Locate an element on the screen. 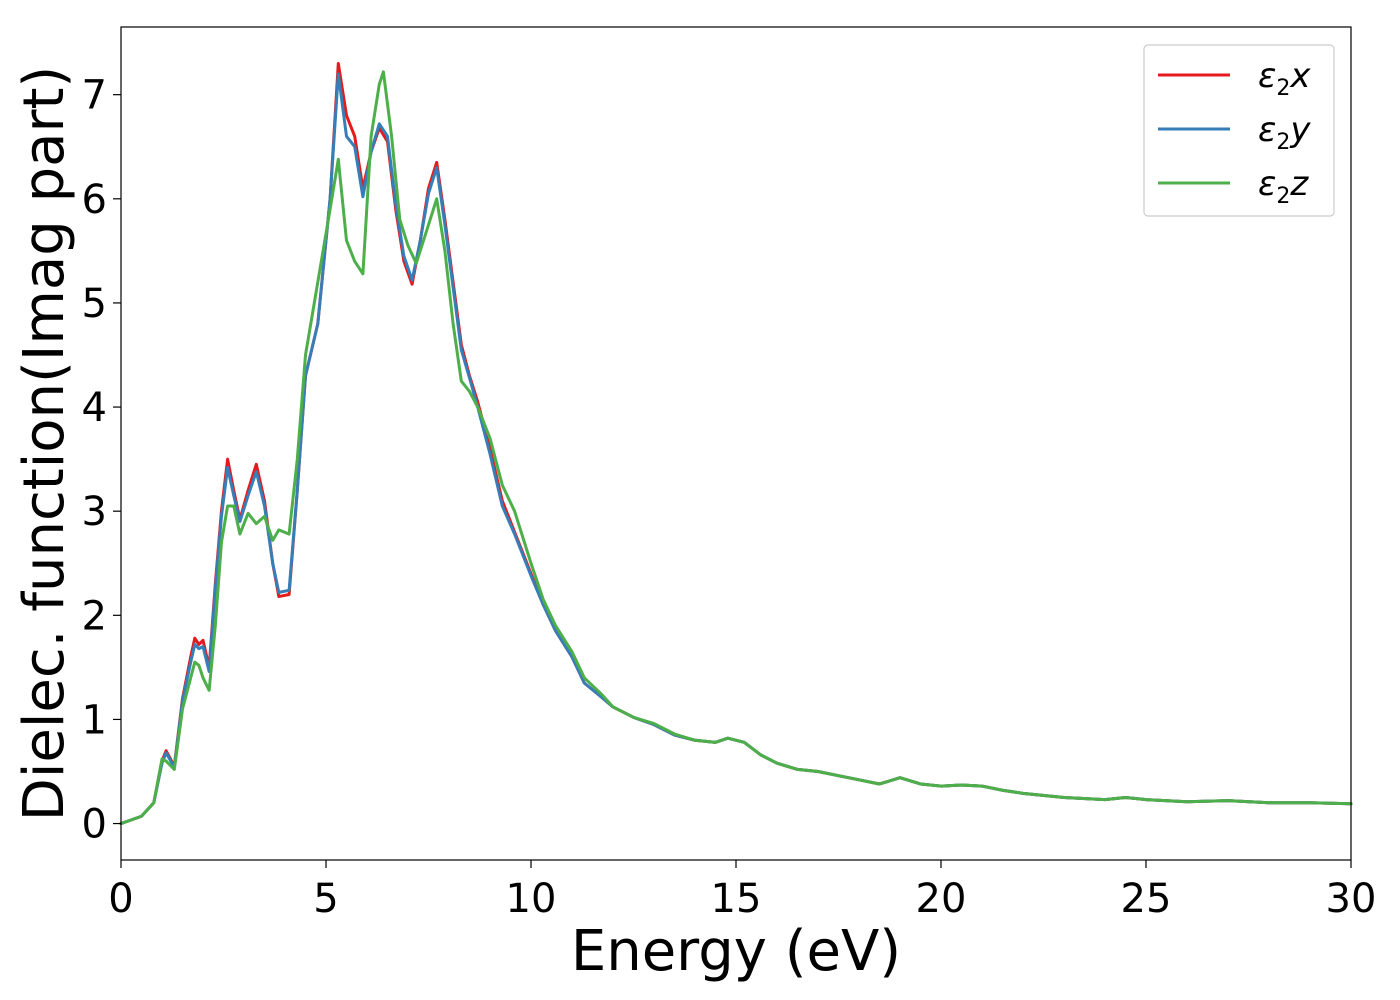 The image size is (1400, 1000). x-axis: 0 5 10 15 20 25 30 is located at coordinates (742, 891).